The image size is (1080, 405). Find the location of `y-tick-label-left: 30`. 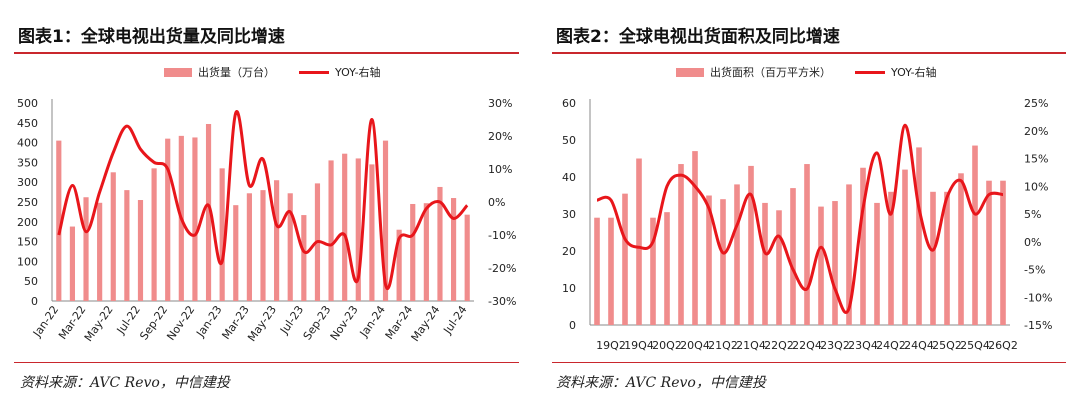

y-tick-label-left: 30 is located at coordinates (569, 214).